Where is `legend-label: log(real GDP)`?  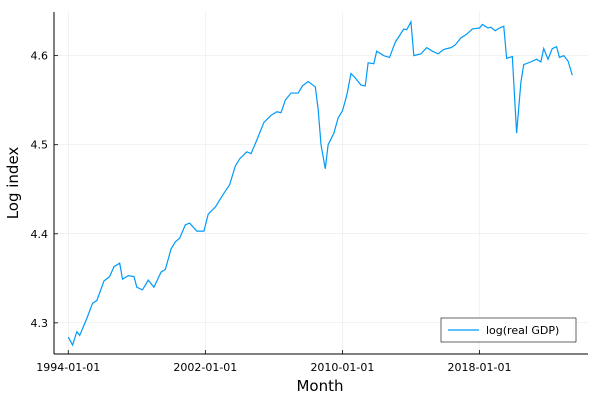 legend-label: log(real GDP) is located at coordinates (522, 330).